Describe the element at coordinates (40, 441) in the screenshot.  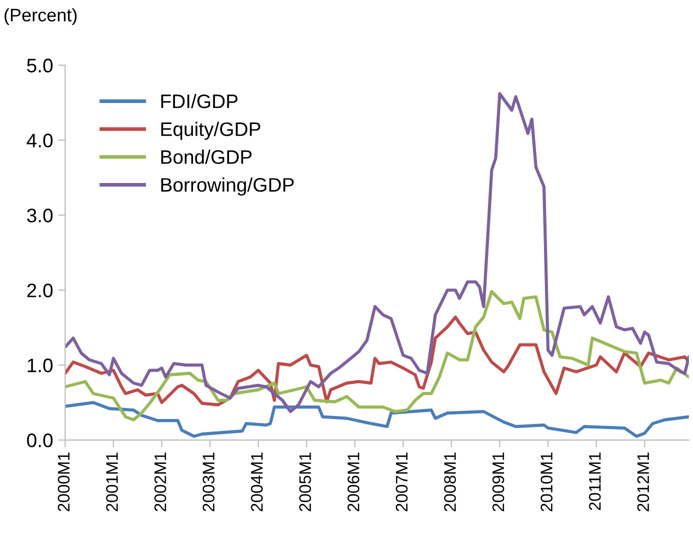
I see `y-tick-label: 0.0` at that location.